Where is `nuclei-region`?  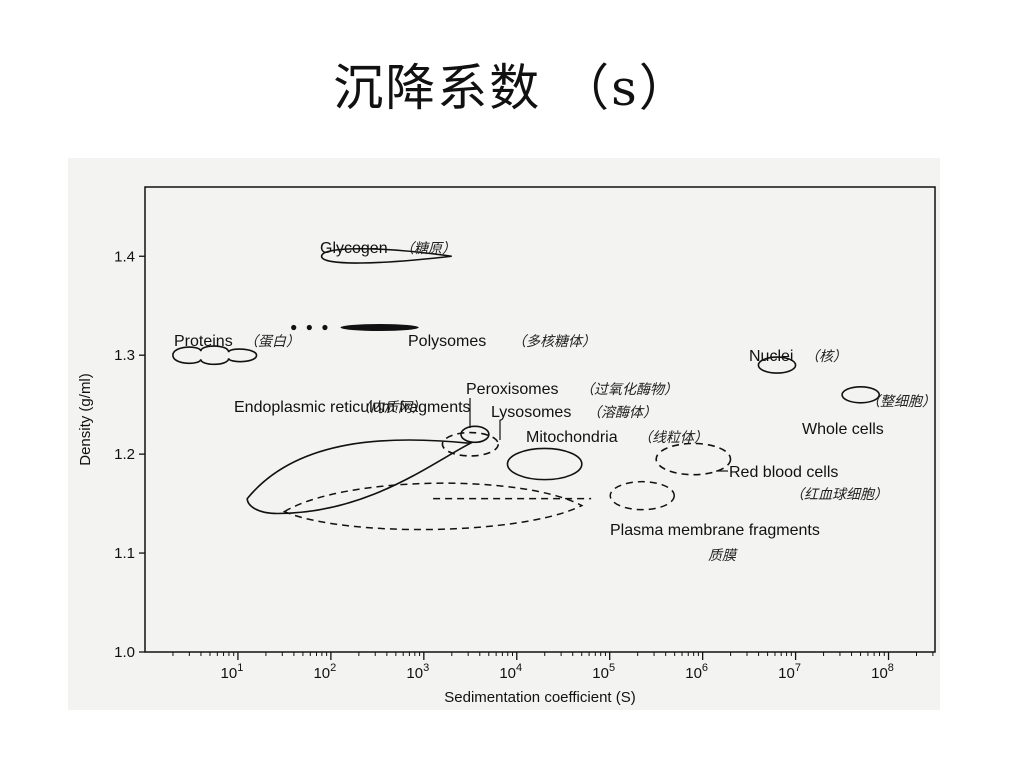
nuclei-region is located at coordinates (777, 365).